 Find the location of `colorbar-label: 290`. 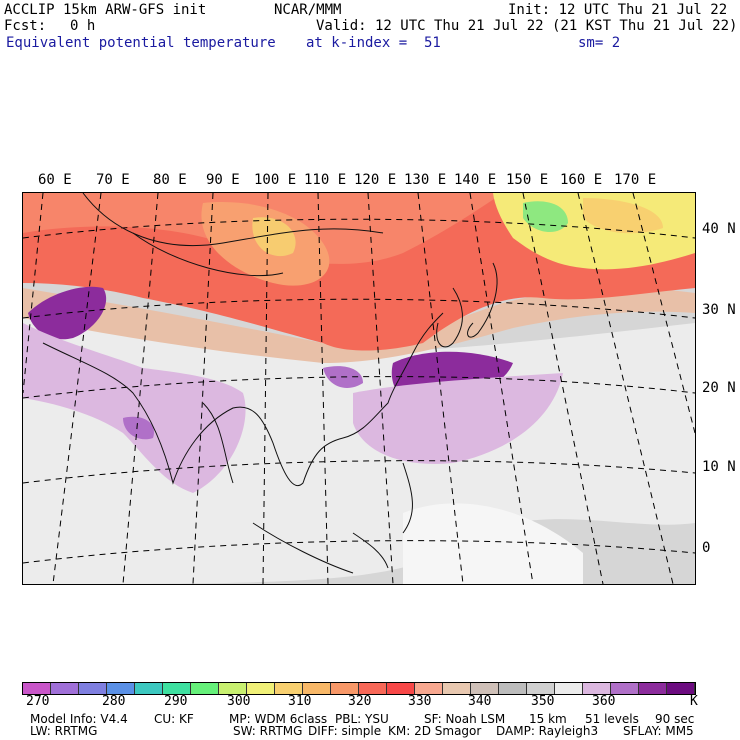

colorbar-label: 290 is located at coordinates (176, 701).